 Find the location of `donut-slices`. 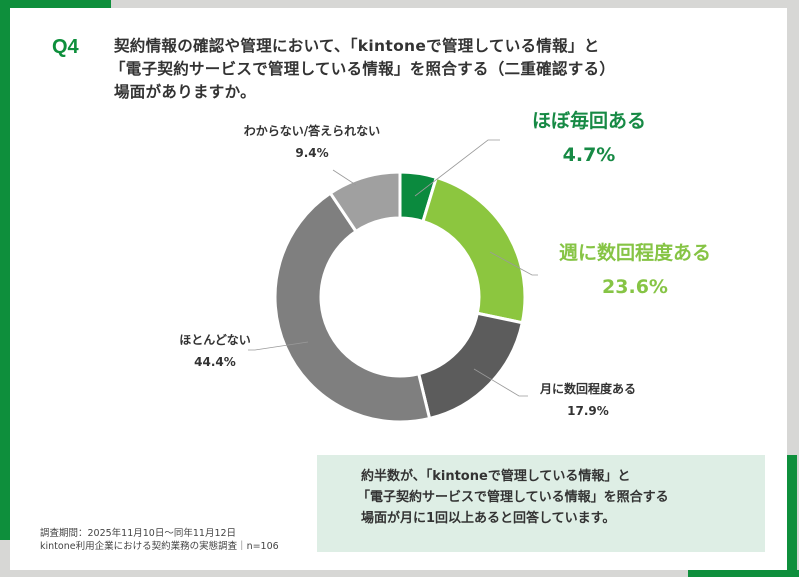

donut-slices is located at coordinates (400, 297).